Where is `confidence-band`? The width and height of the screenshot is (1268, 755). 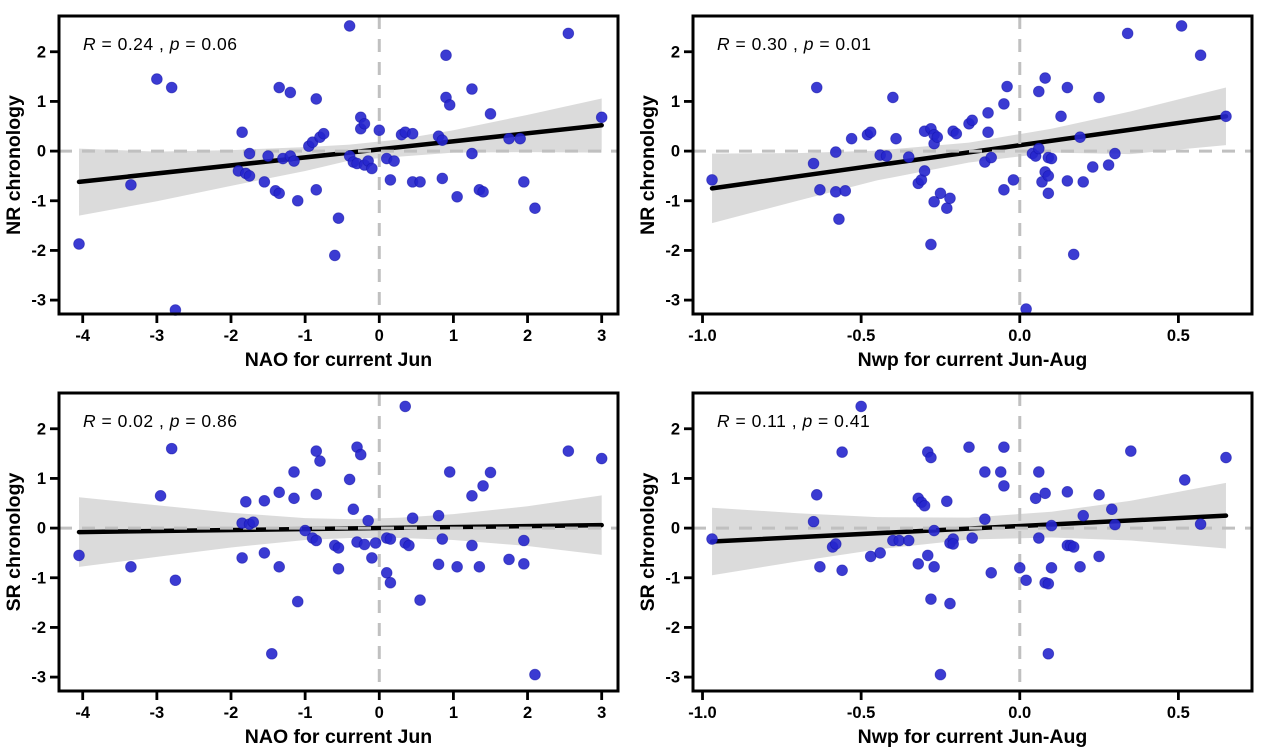 confidence-band is located at coordinates (340, 157).